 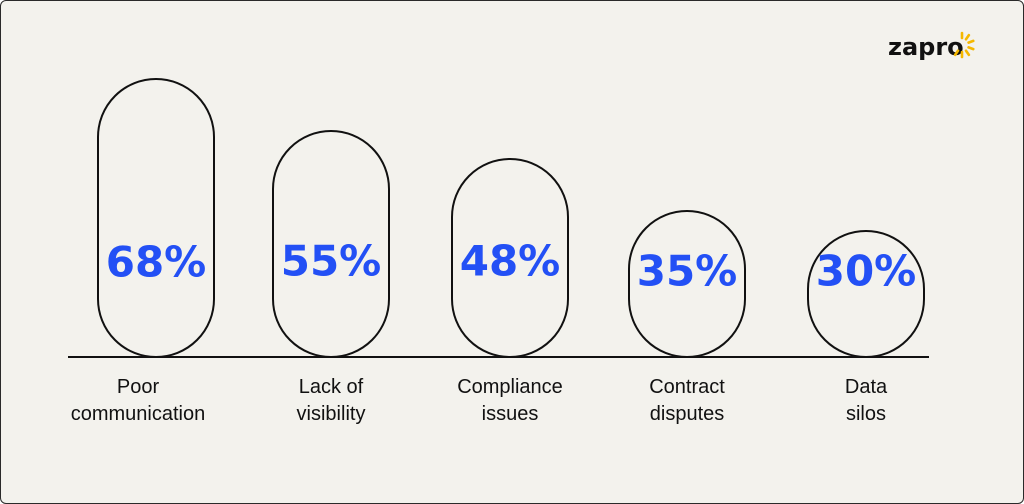 What do you see at coordinates (331, 387) in the screenshot?
I see `category-label-2-line-1: Lack of` at bounding box center [331, 387].